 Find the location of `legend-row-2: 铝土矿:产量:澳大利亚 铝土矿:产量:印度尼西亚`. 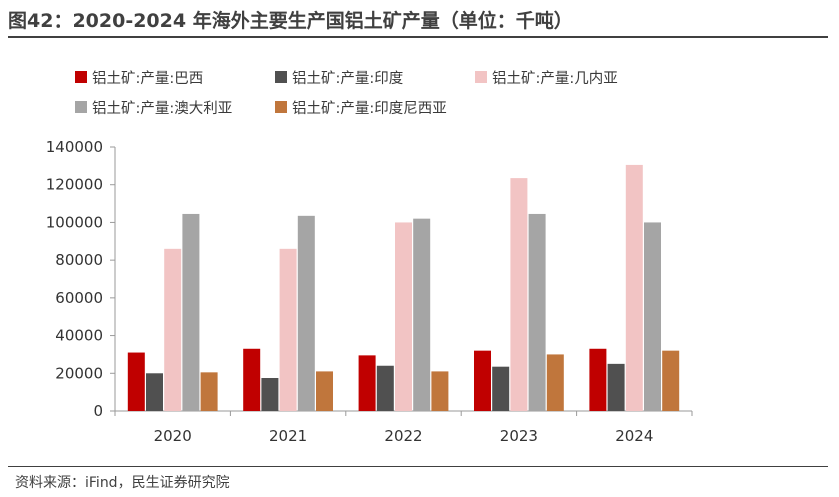

legend-row-2: 铝土矿:产量:澳大利亚 铝土矿:产量:印度尼西亚 is located at coordinates (445, 107).